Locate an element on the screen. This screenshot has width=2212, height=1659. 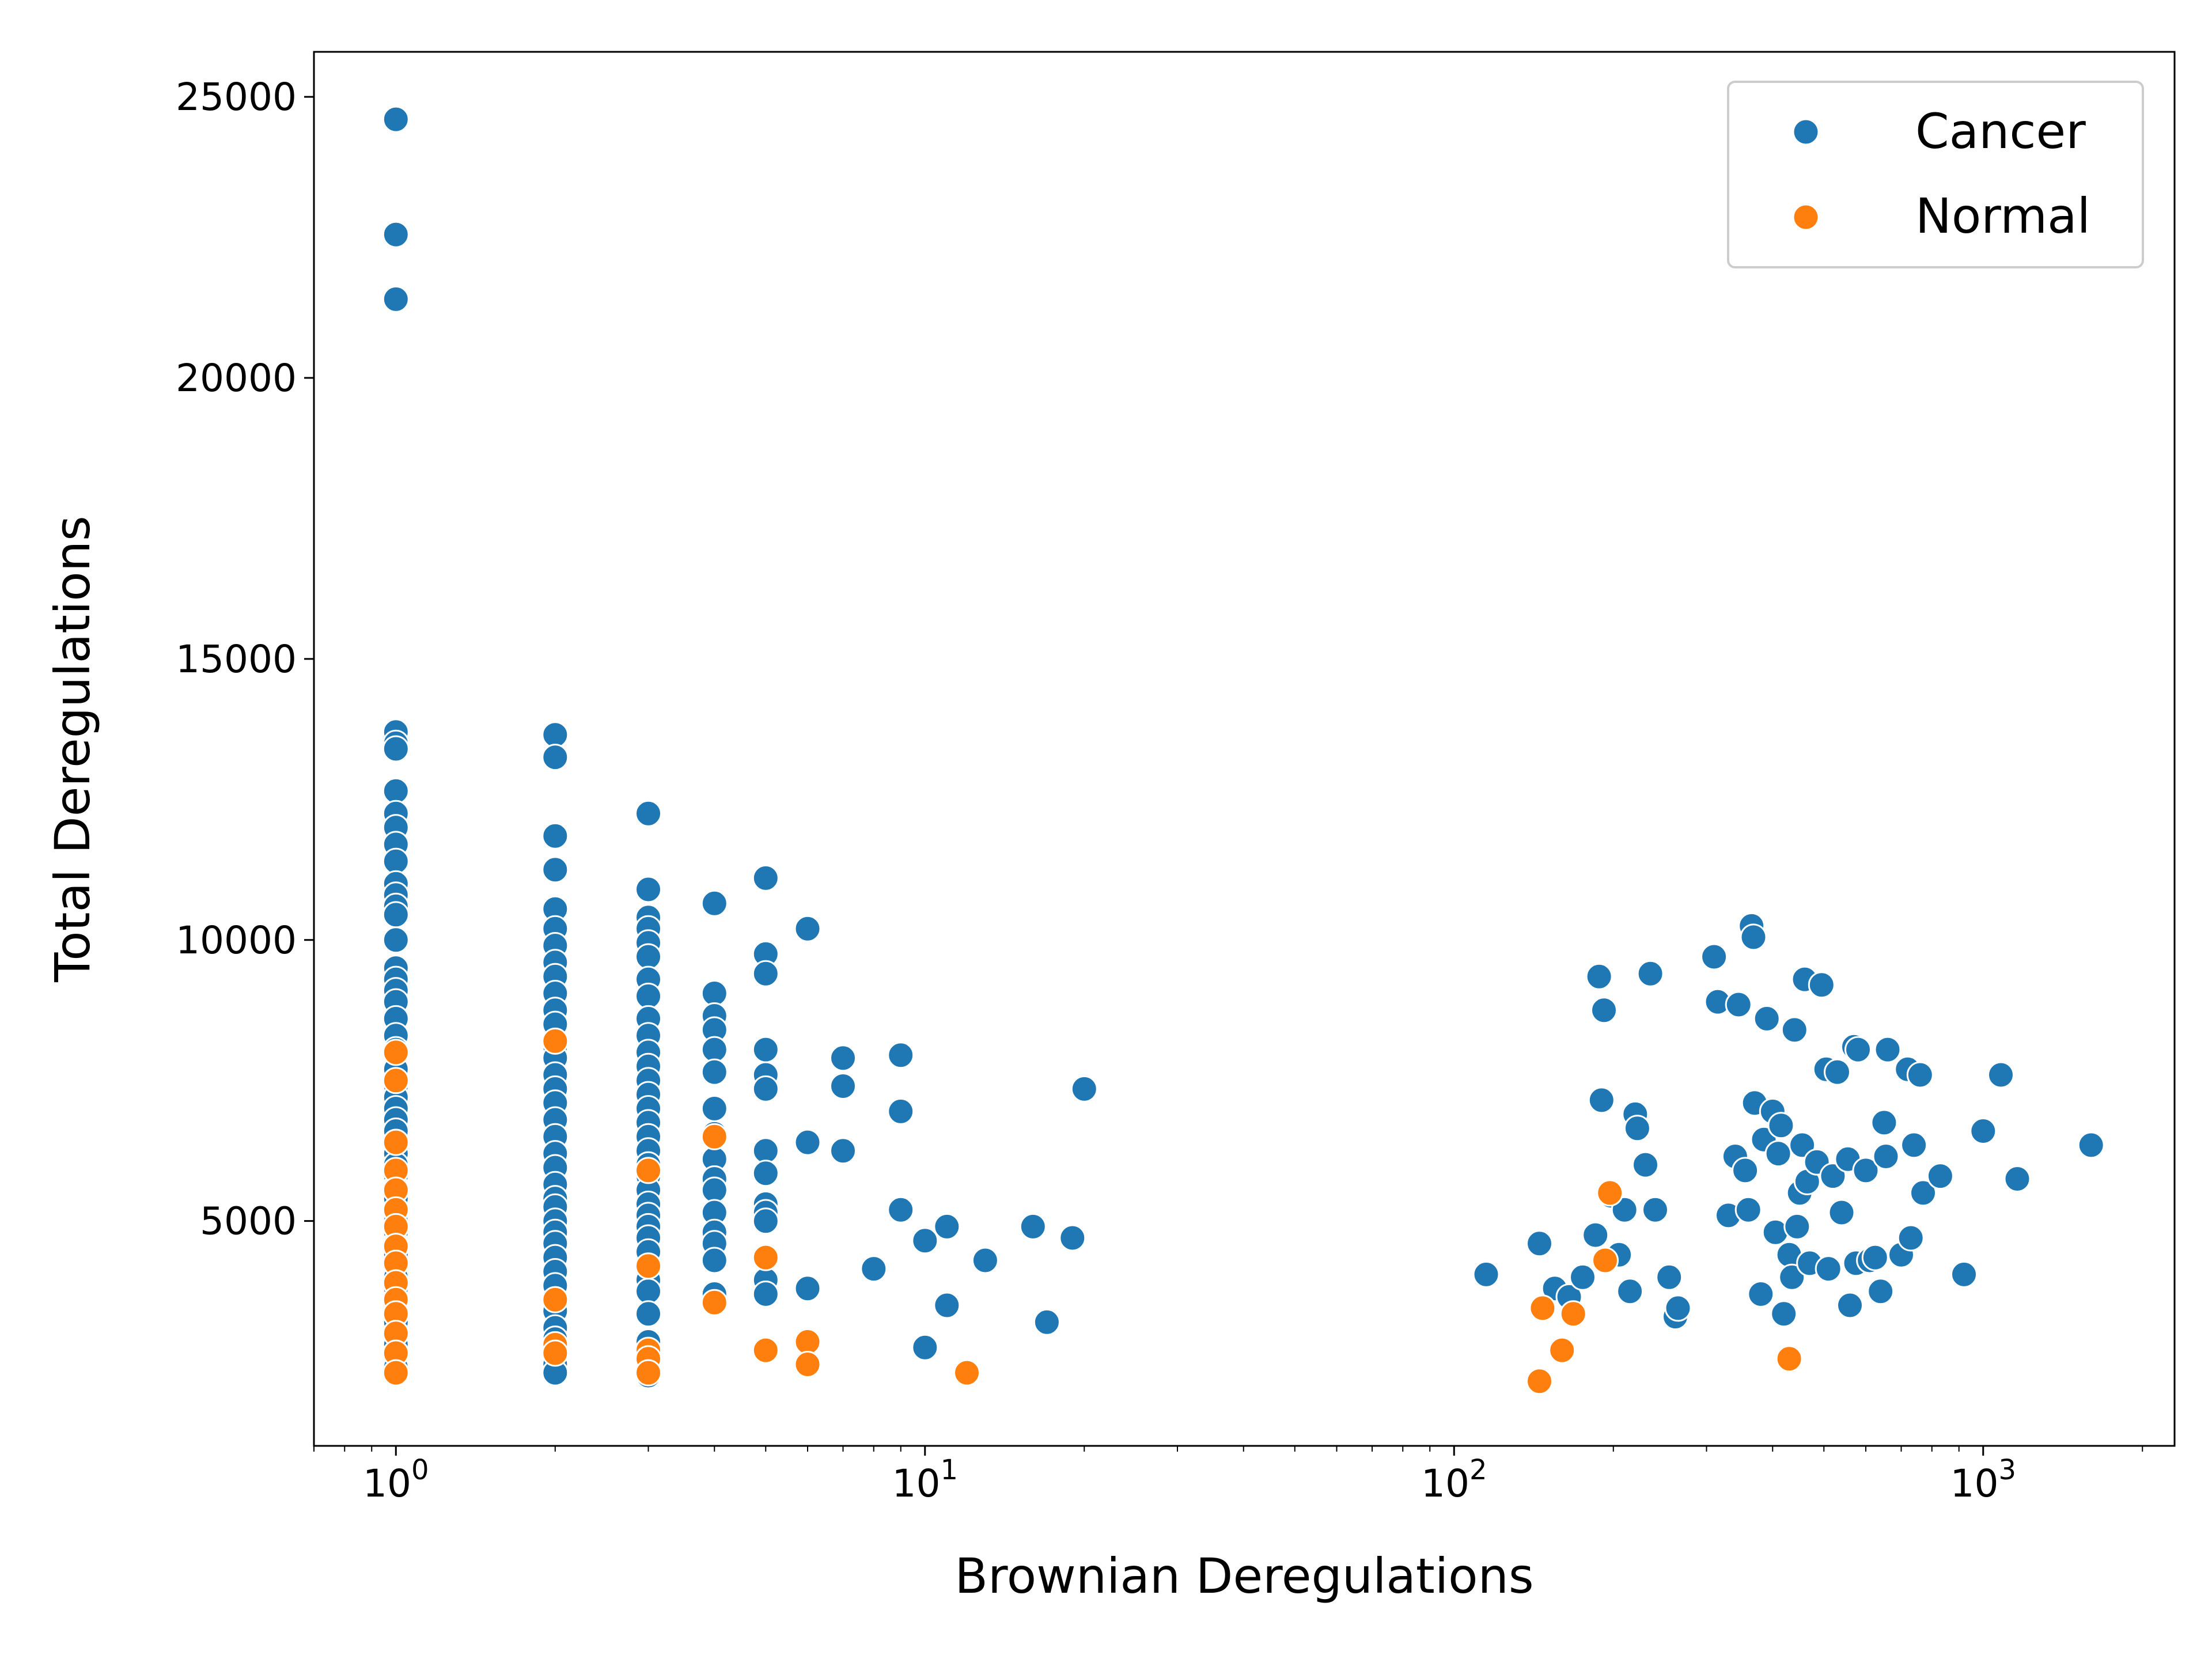
y-tick-label: 20000 is located at coordinates (236, 378).